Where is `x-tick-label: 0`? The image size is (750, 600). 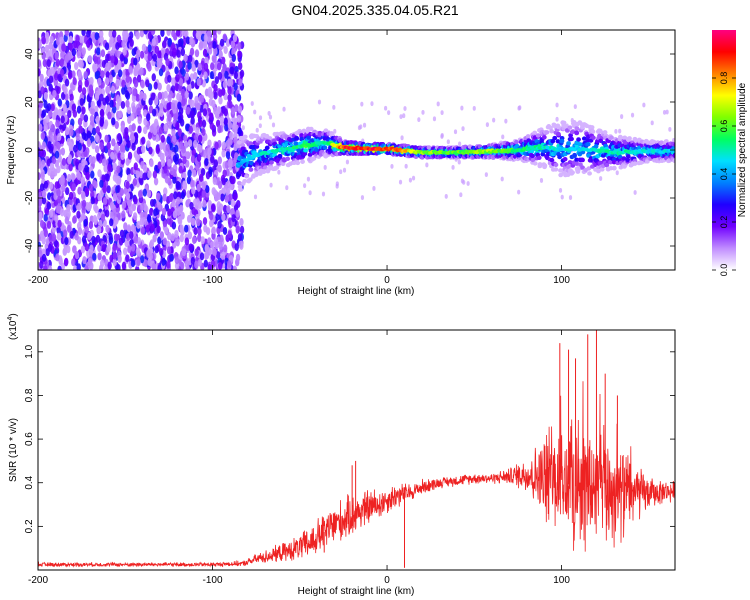
x-tick-label: 0 is located at coordinates (387, 580).